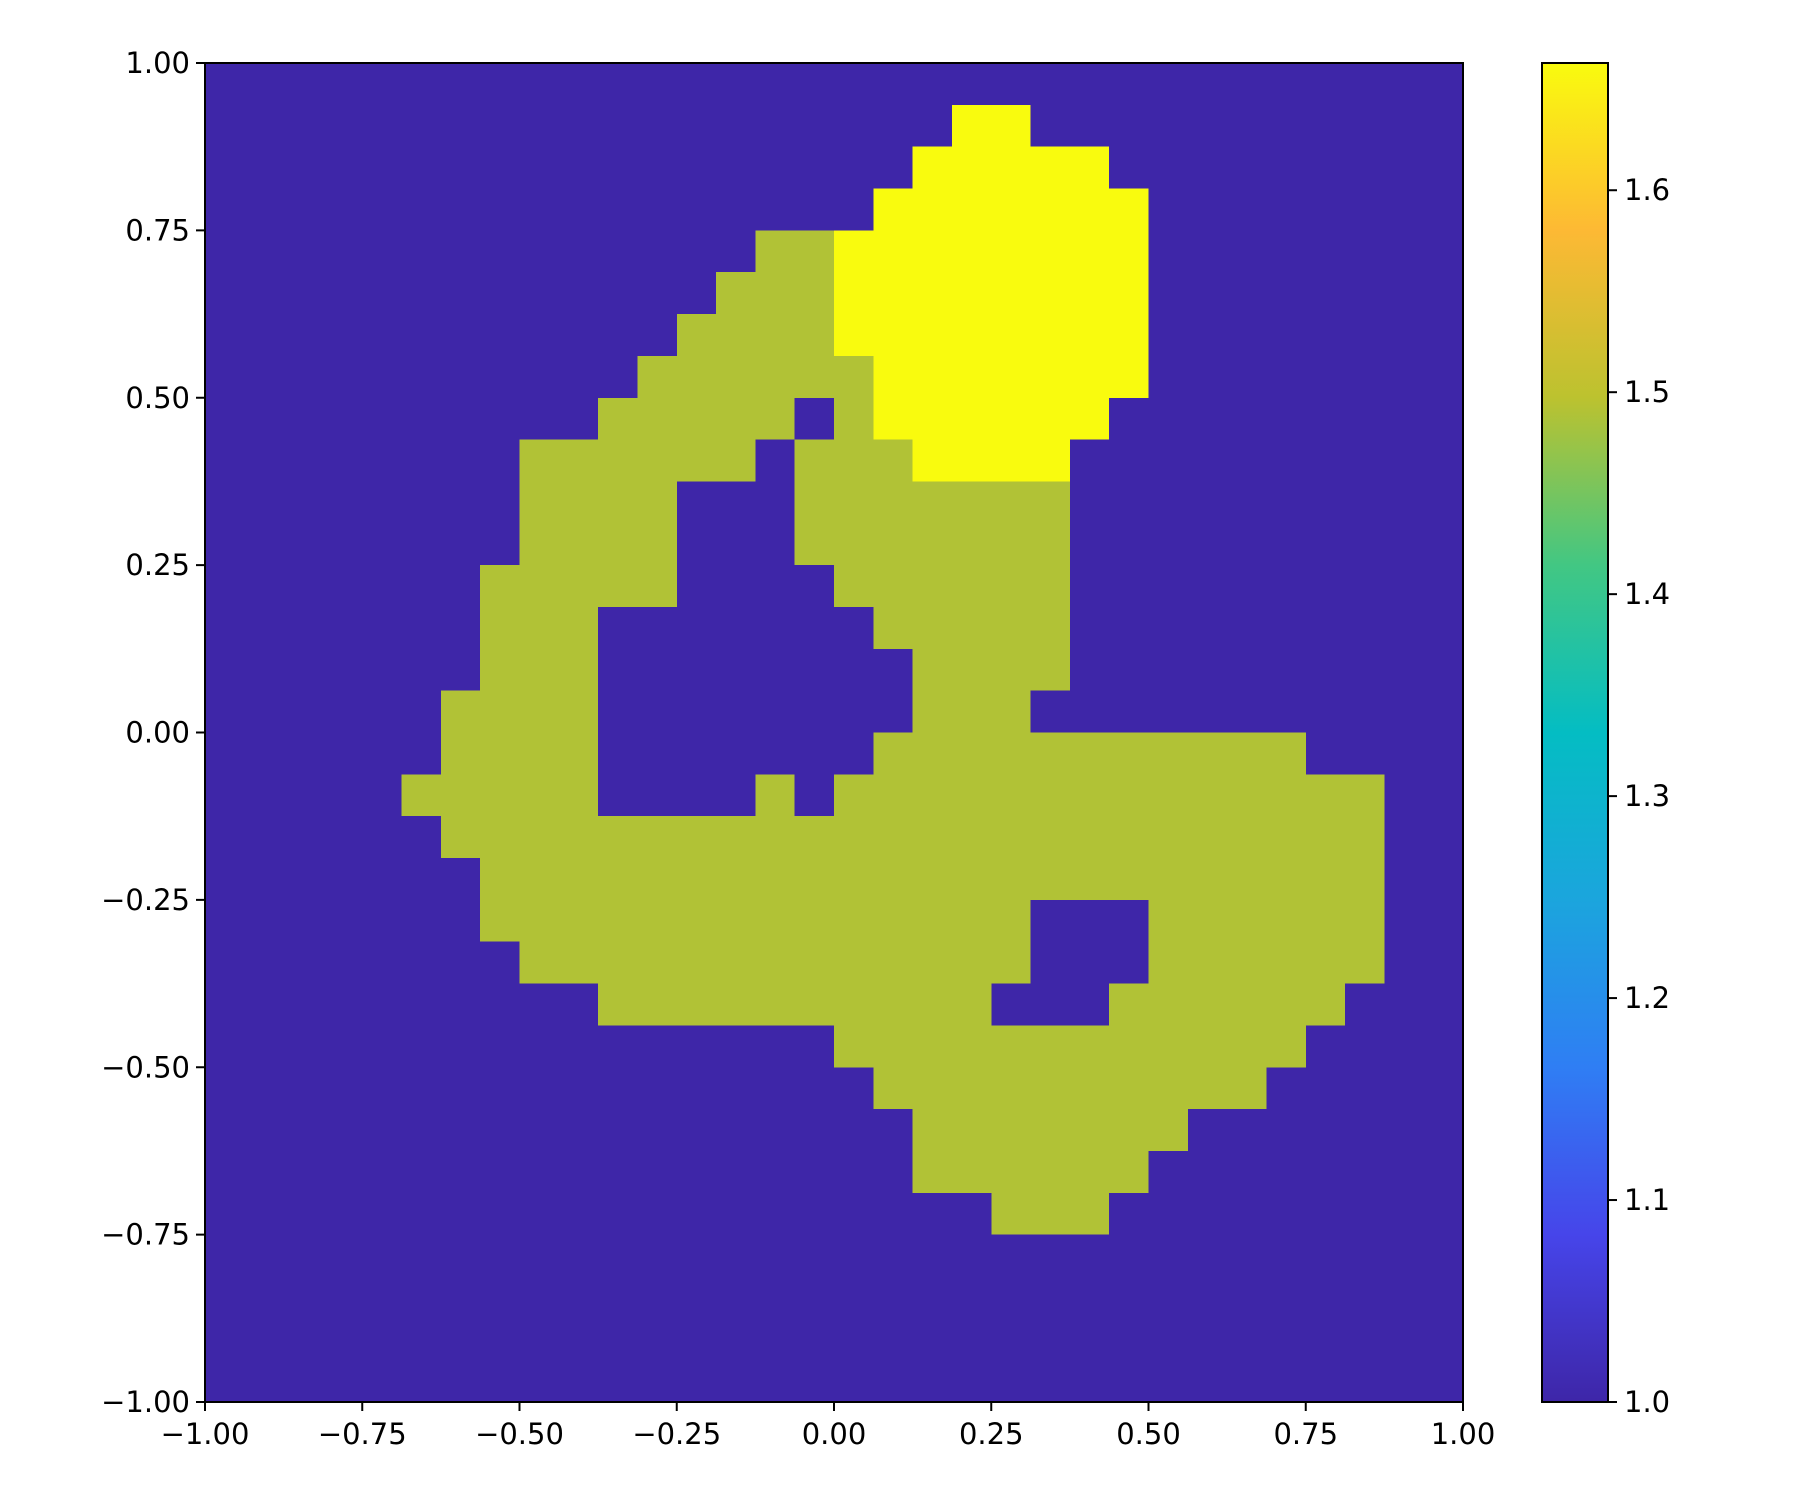 The height and width of the screenshot is (1504, 1800). What do you see at coordinates (157, 63) in the screenshot?
I see `y-tick-label: 1.00` at bounding box center [157, 63].